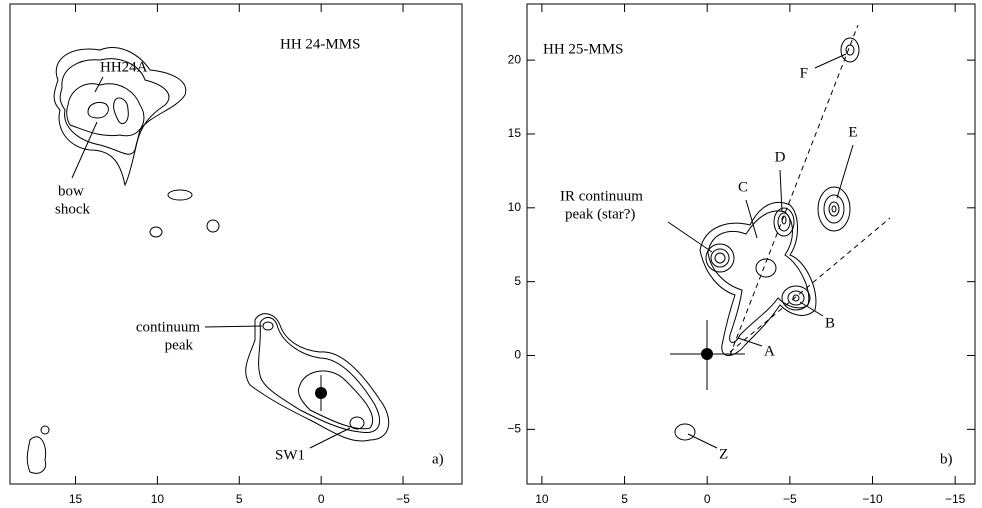  I want to click on annotation: IR continuum, so click(601, 196).